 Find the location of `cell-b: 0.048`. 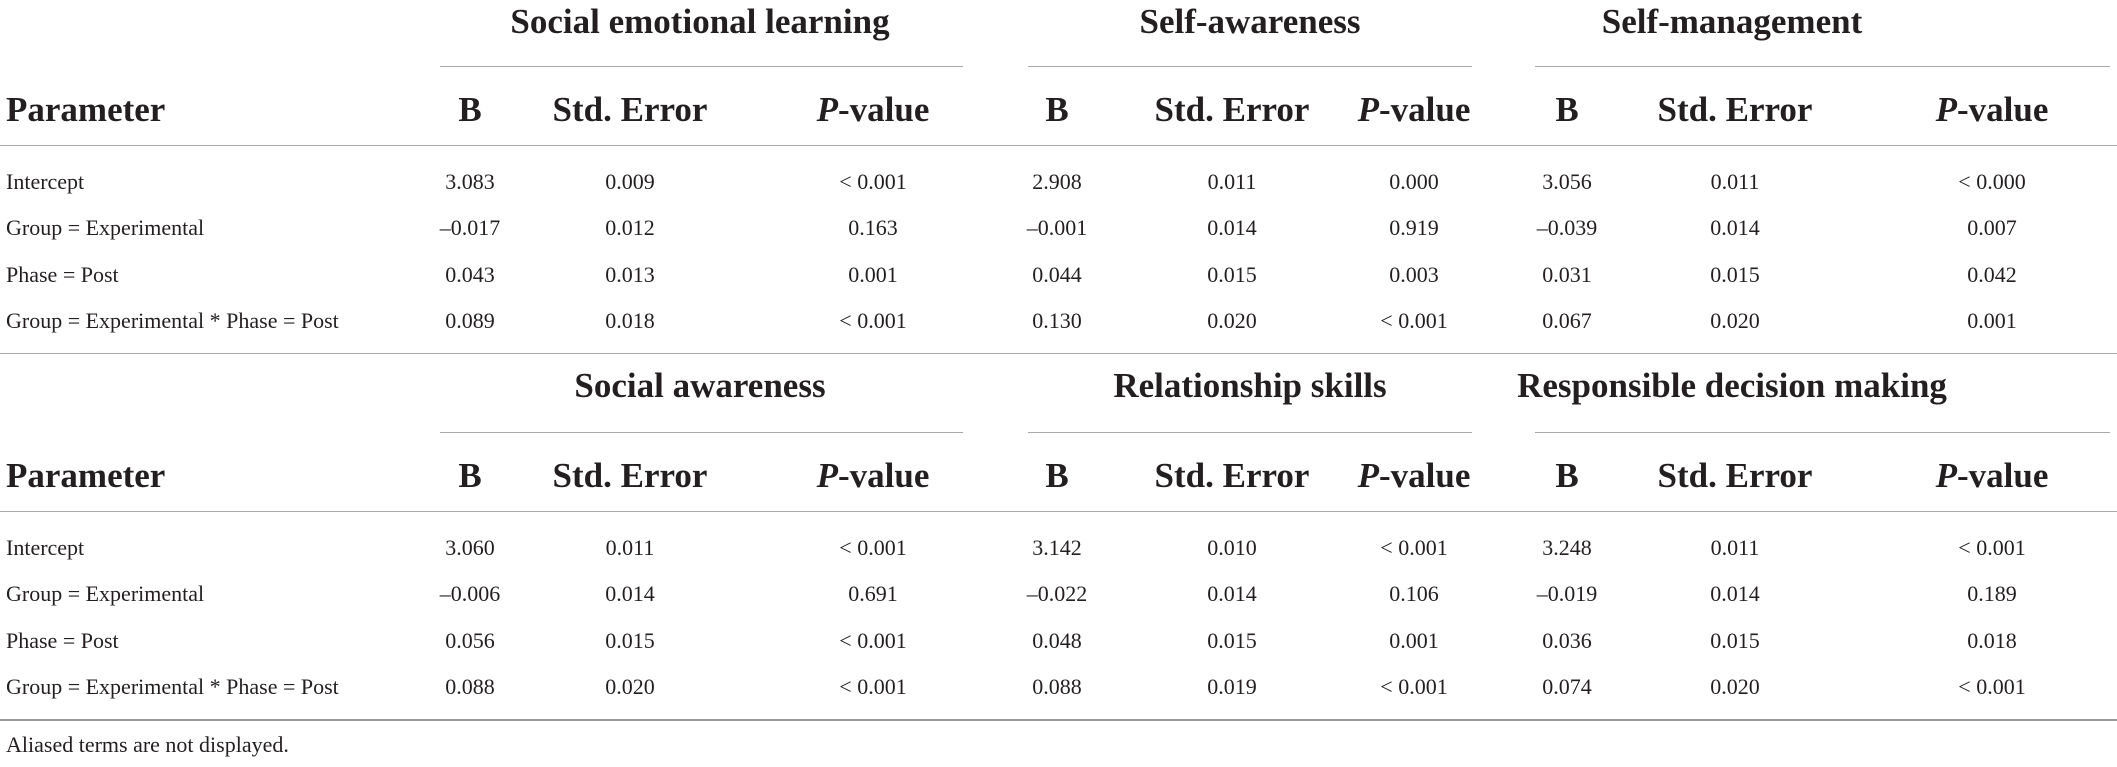

cell-b: 0.048 is located at coordinates (1057, 640).